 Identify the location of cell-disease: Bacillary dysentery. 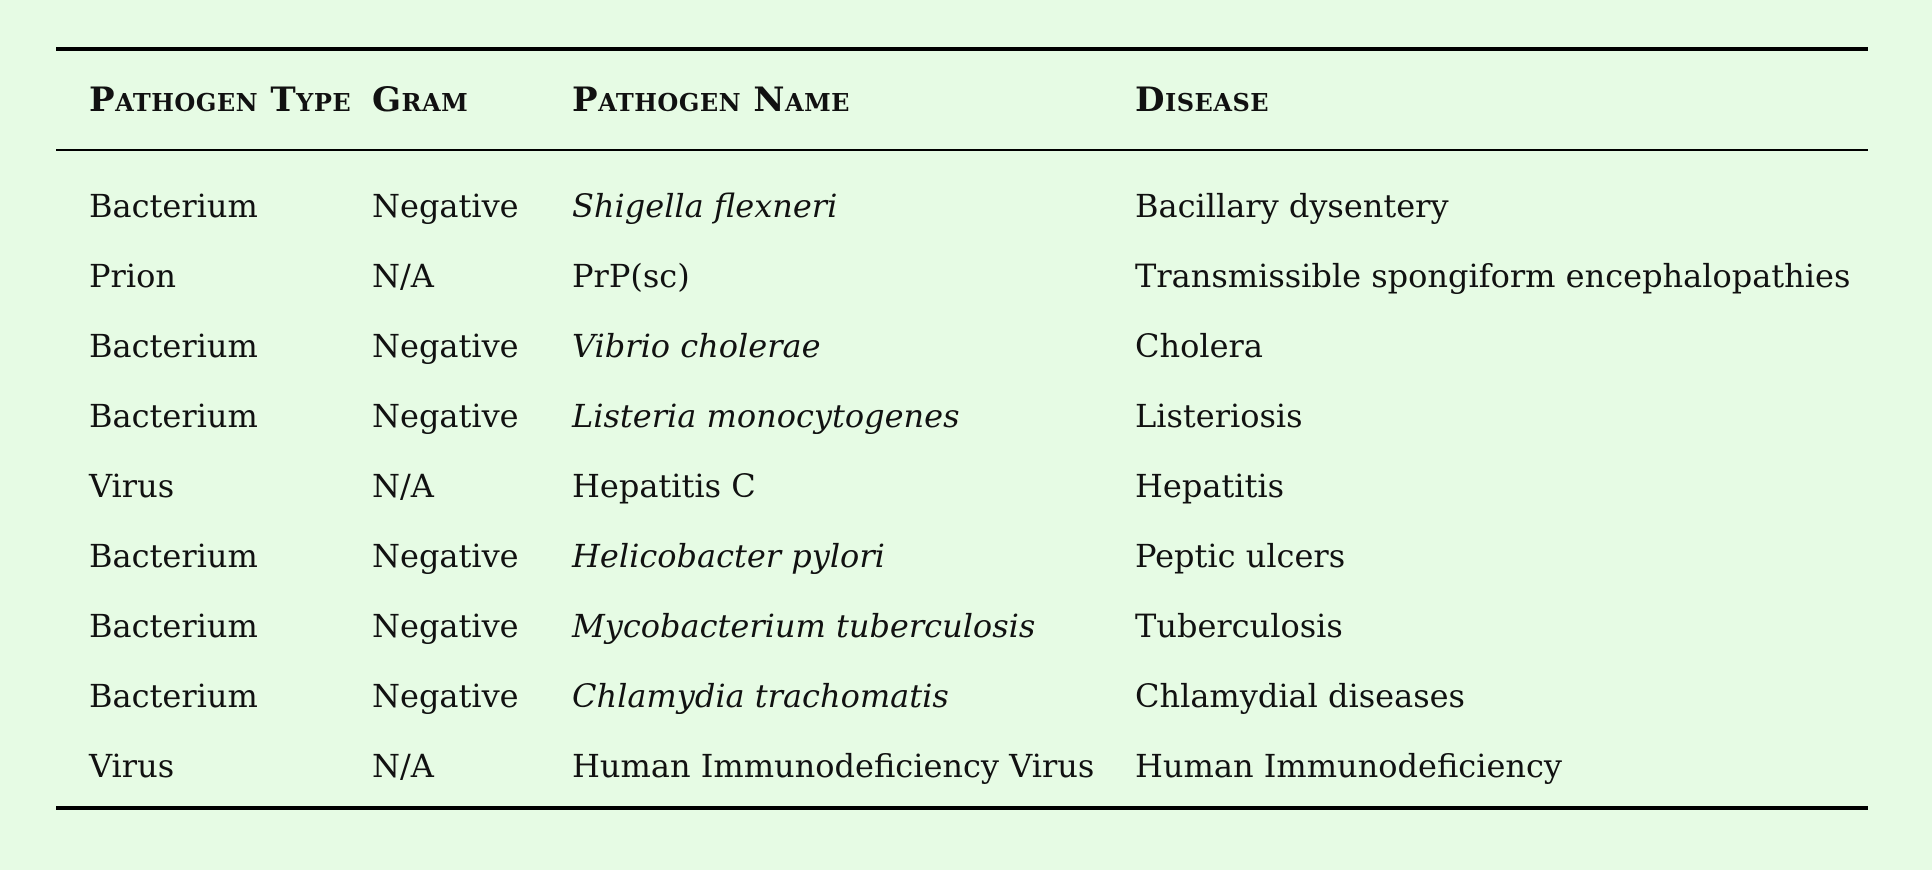
(1292, 206).